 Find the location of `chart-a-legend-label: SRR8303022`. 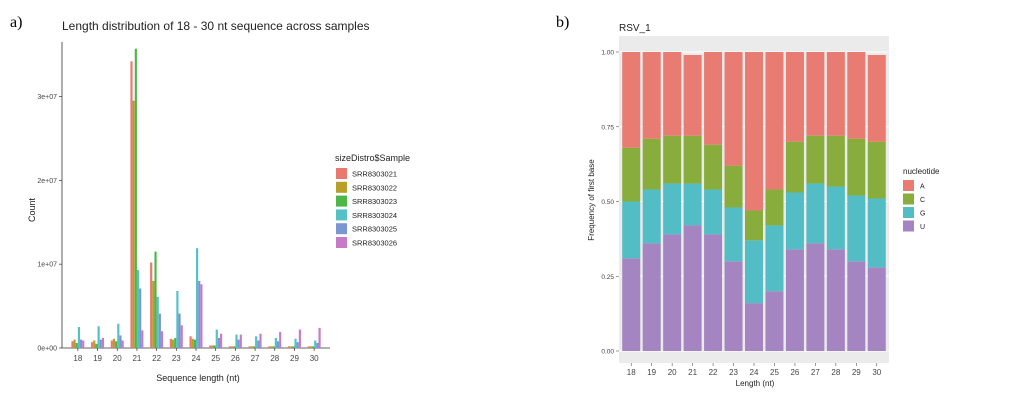

chart-a-legend-label: SRR8303022 is located at coordinates (374, 187).